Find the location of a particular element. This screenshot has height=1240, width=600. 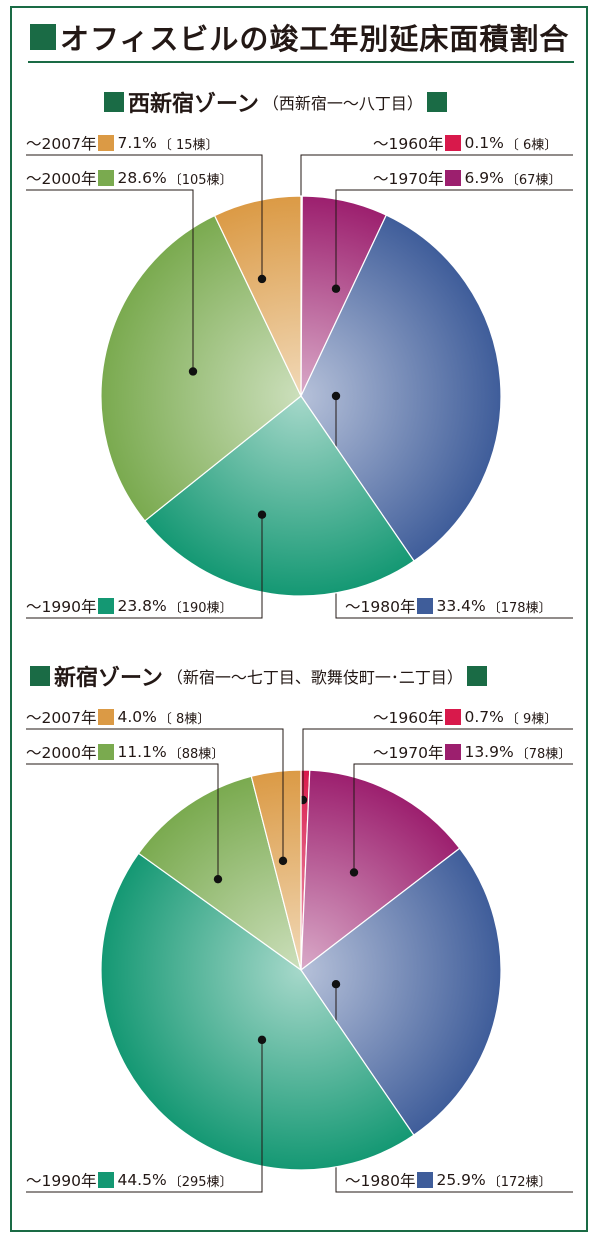

legend-percent-label: 11.1% is located at coordinates (142, 752).